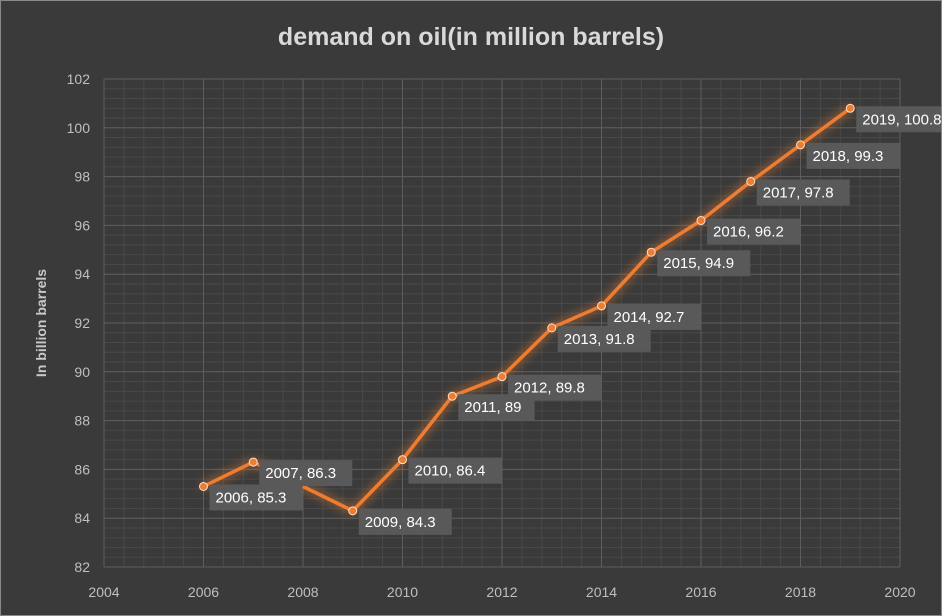 This screenshot has width=942, height=616. What do you see at coordinates (82, 274) in the screenshot?
I see `y-tick-label: 94` at bounding box center [82, 274].